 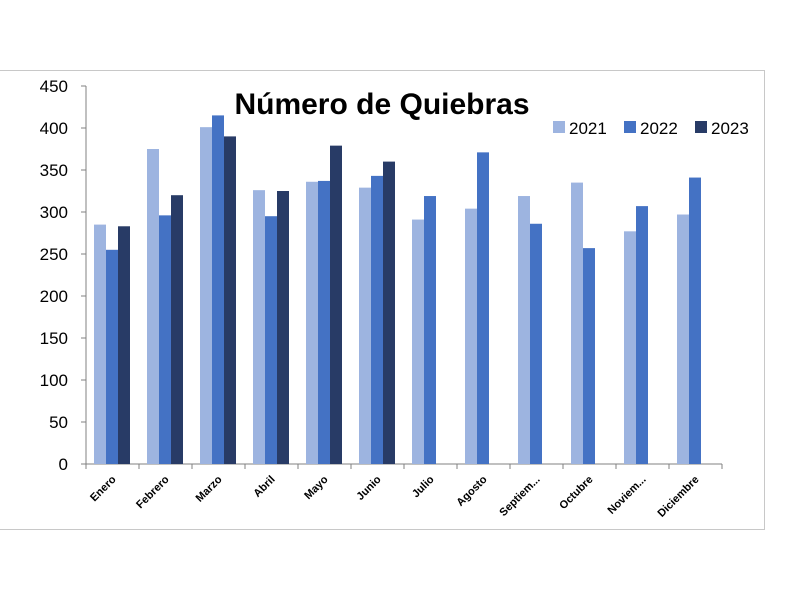 I want to click on x-category-label: Octubre, so click(x=576, y=493).